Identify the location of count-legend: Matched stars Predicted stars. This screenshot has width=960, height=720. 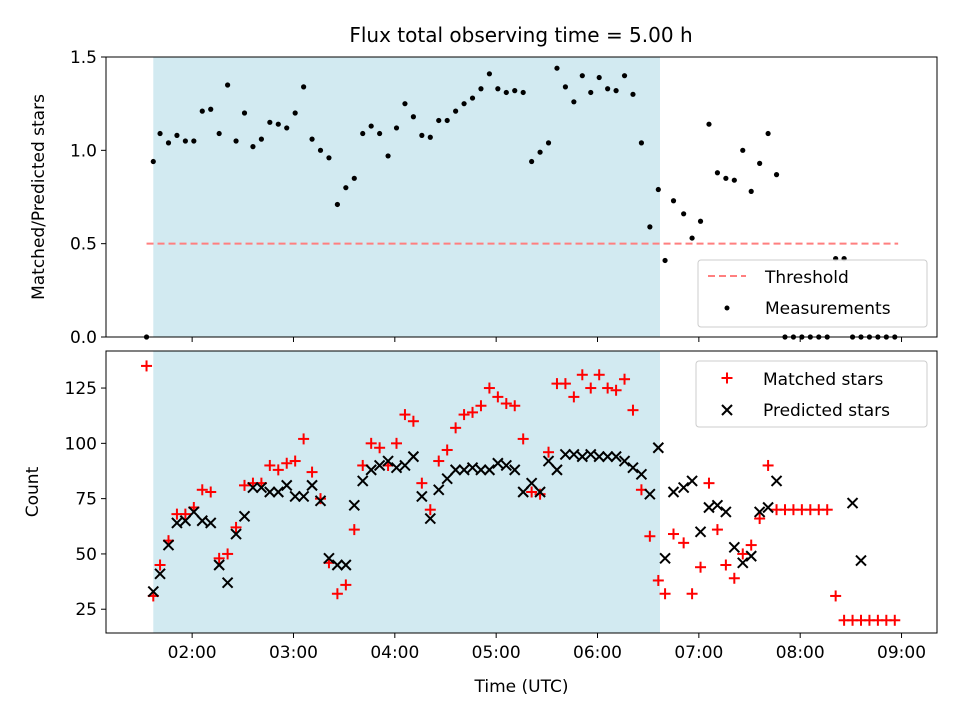
(811, 394).